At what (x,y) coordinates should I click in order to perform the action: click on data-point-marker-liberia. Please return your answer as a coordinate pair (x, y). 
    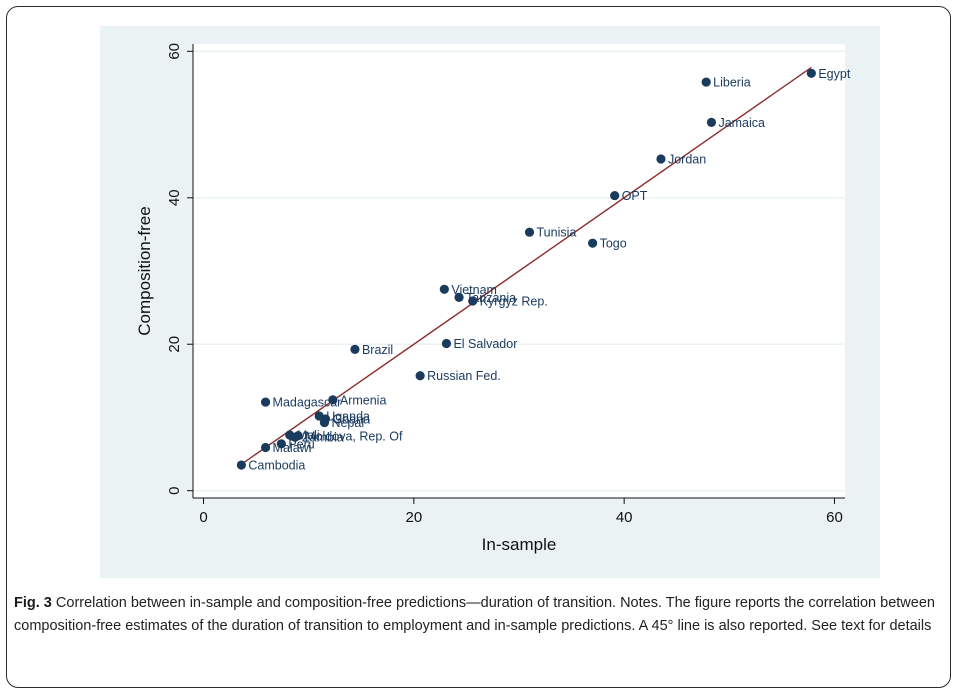
    Looking at the image, I should click on (706, 82).